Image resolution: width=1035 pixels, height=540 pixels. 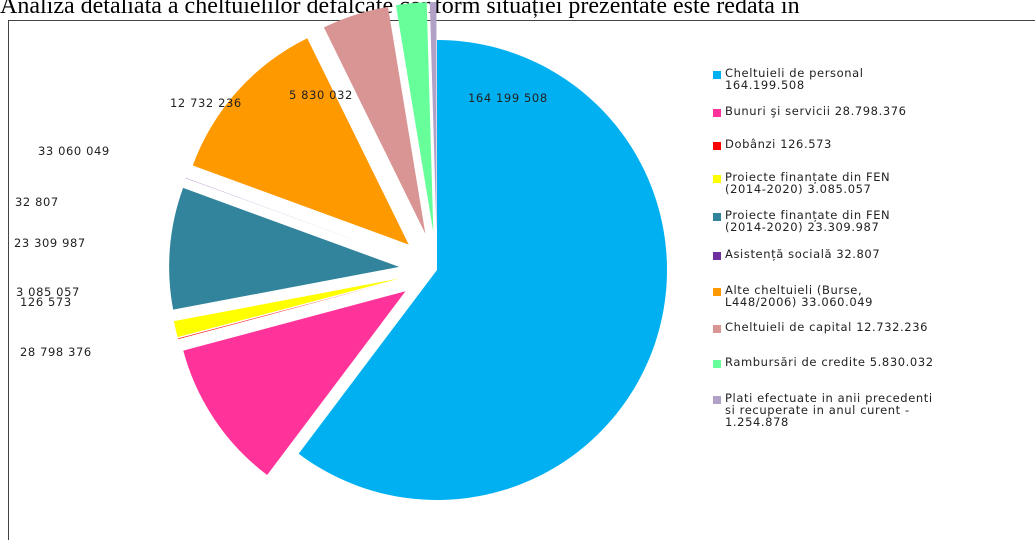 I want to click on slice-data-label-6: 33 060 049, so click(x=74, y=151).